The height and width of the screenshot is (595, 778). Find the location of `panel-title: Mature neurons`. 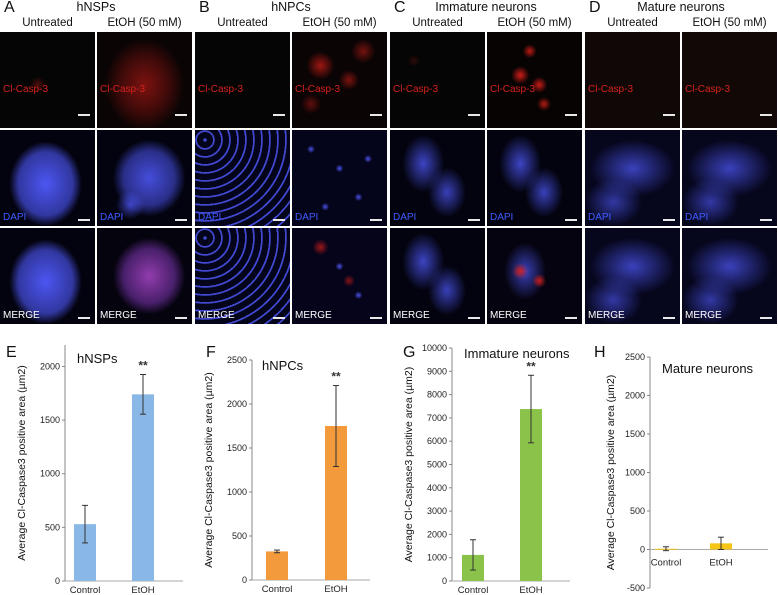

panel-title: Mature neurons is located at coordinates (681, 7).